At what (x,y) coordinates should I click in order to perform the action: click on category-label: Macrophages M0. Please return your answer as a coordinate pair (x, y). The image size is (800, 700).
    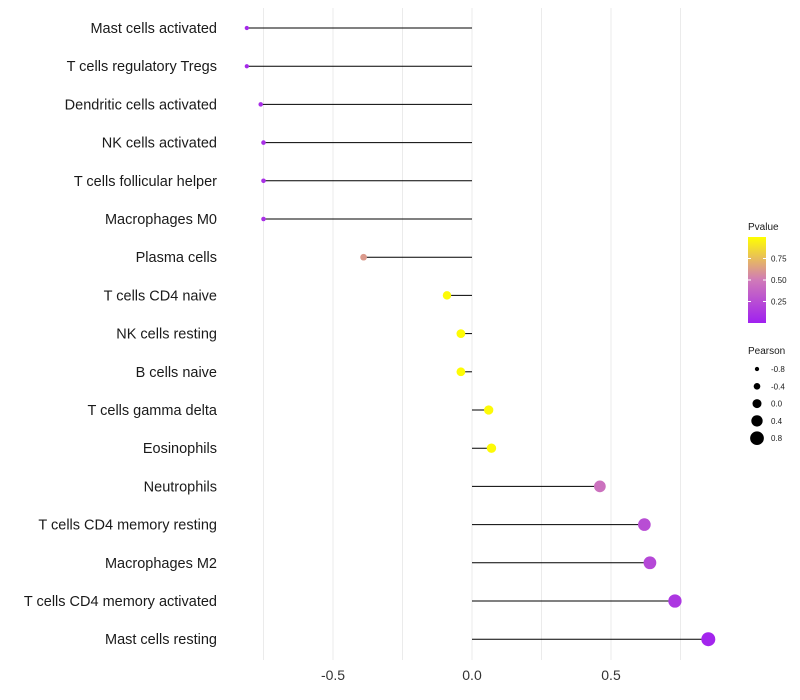
    Looking at the image, I should click on (161, 220).